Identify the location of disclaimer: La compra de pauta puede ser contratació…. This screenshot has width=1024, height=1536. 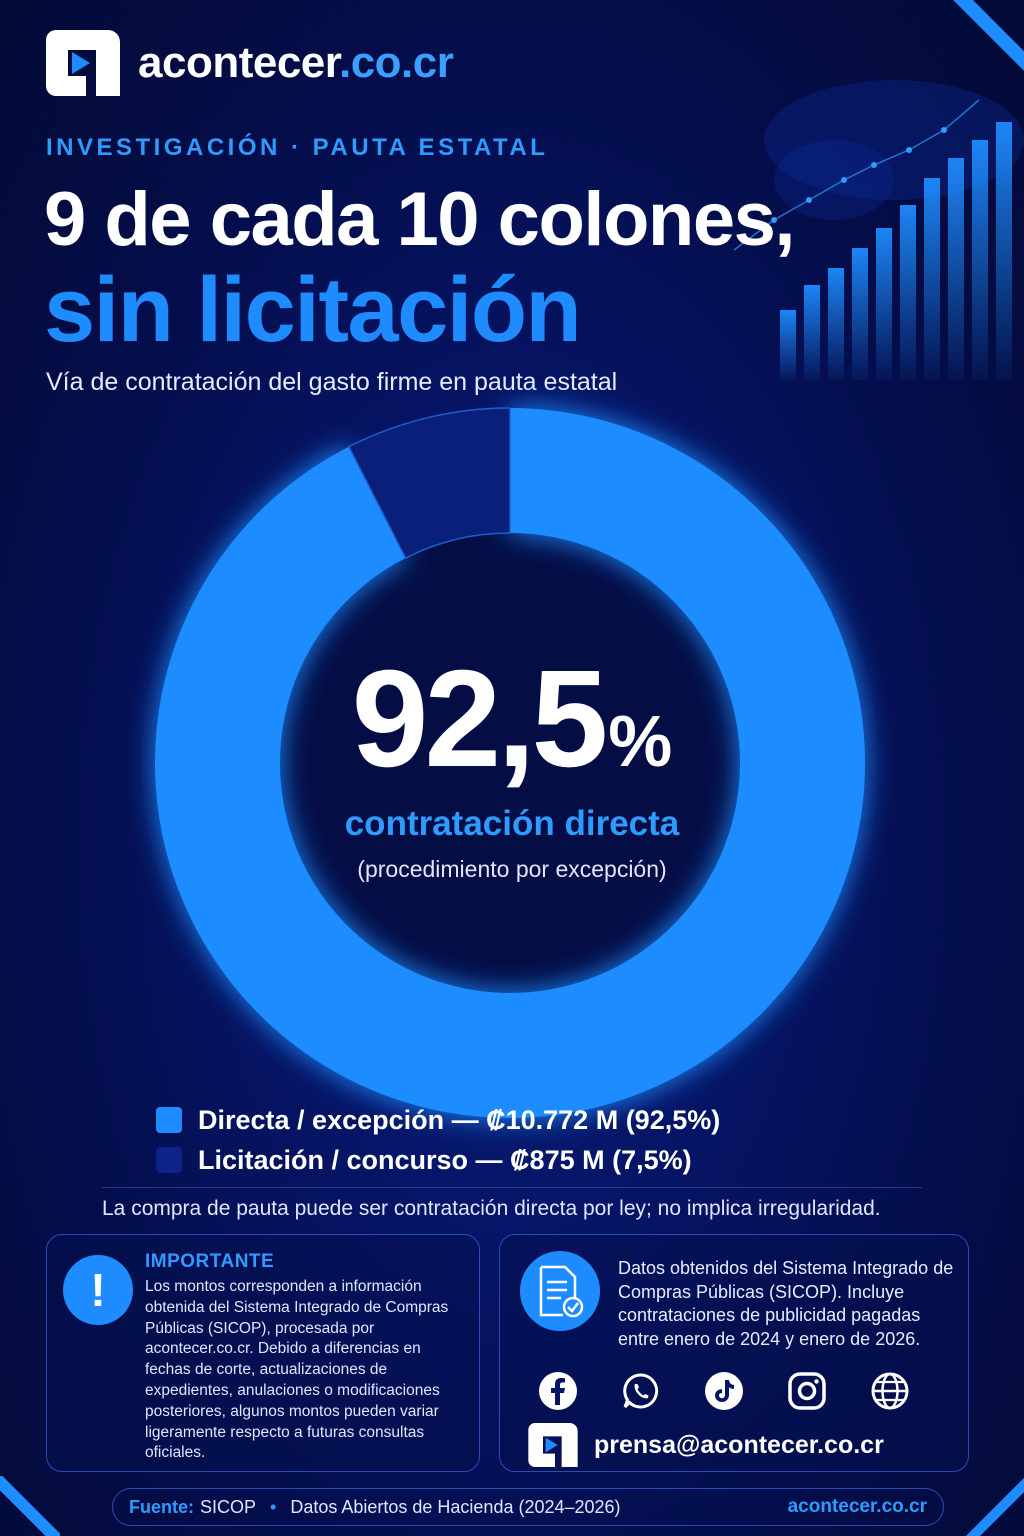
(491, 1208).